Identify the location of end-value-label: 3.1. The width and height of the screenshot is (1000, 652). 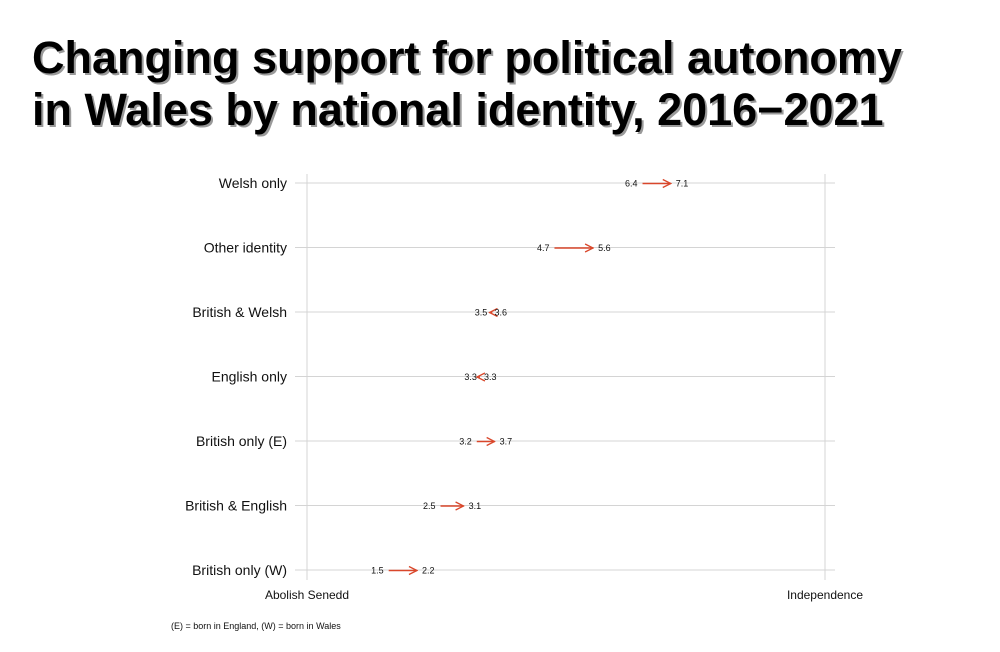
(475, 506).